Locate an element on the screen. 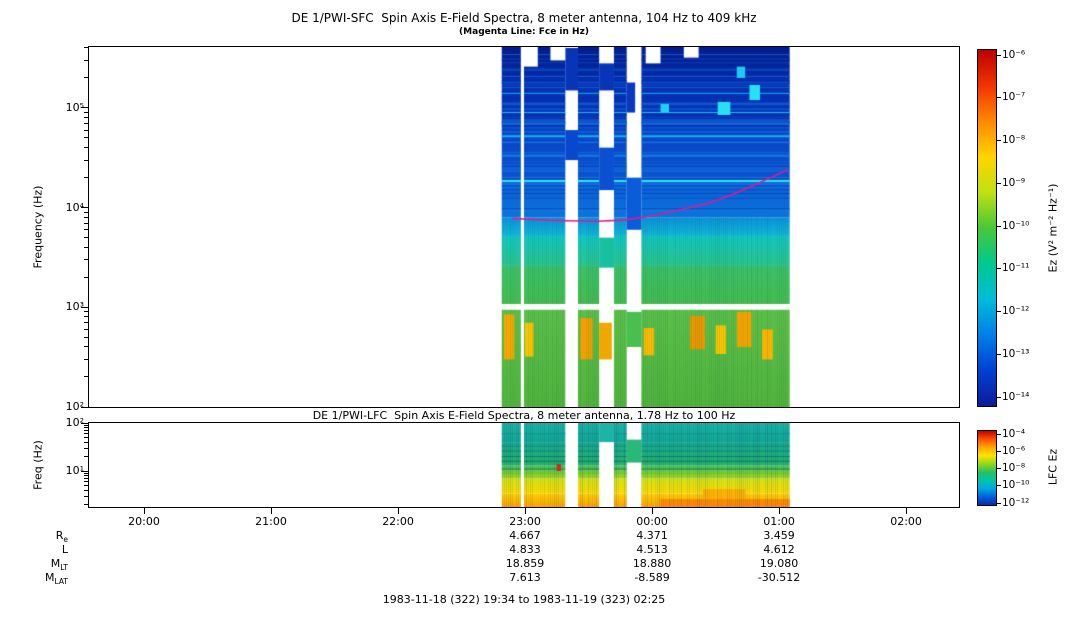  ephemeris-row-label: MLT is located at coordinates (59, 565).